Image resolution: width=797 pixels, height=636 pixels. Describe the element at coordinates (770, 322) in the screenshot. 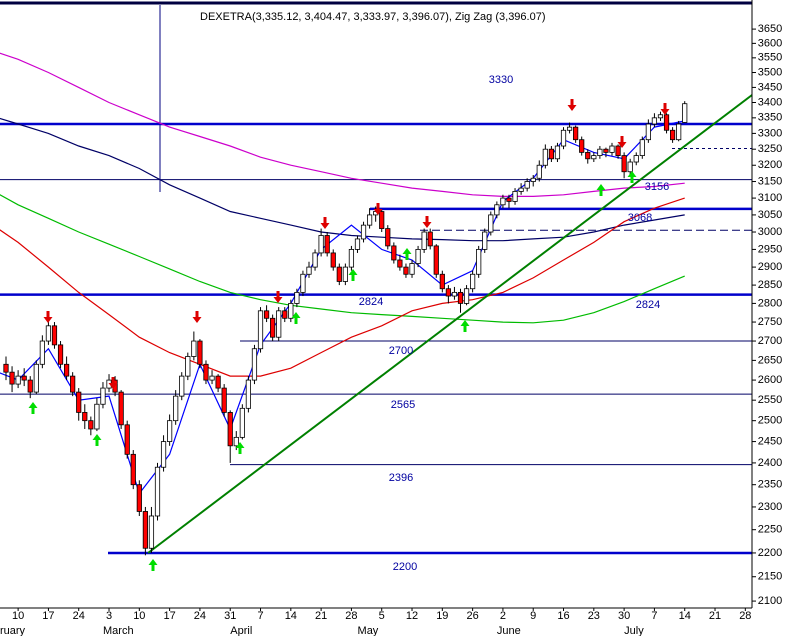

I see `y-tick-label: 2750` at that location.